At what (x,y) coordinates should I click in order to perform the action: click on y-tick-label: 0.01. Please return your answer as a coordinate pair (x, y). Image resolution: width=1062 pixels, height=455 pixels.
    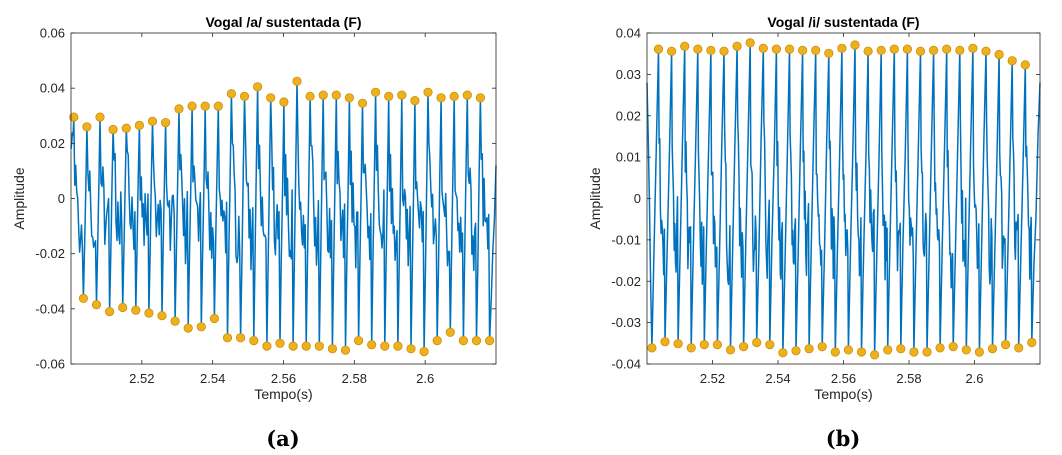
    Looking at the image, I should click on (628, 157).